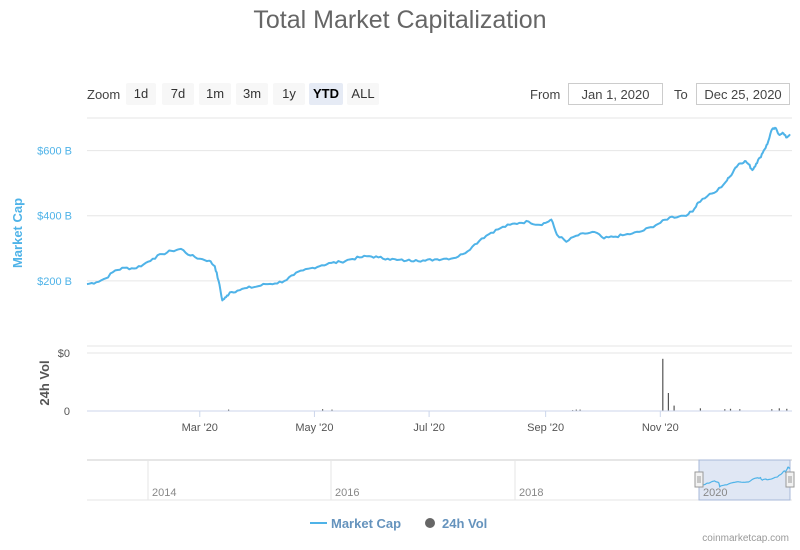 This screenshot has height=550, width=800. Describe the element at coordinates (615, 94) in the screenshot. I see `range-from-input: Jan 1, 2020` at that location.